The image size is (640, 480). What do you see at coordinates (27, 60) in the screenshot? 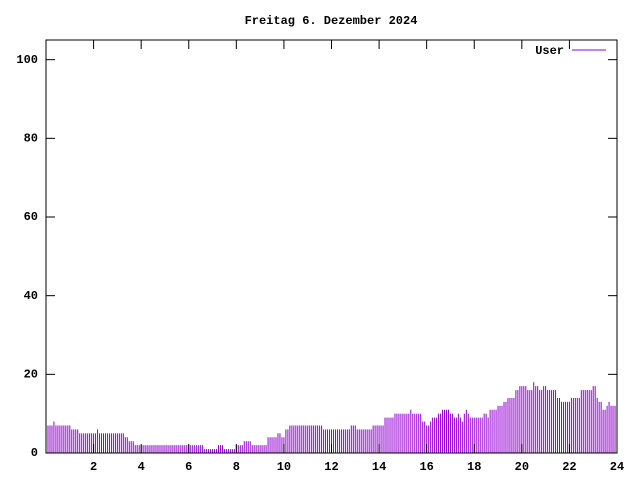
I see `y-tick-label: 100` at bounding box center [27, 60].